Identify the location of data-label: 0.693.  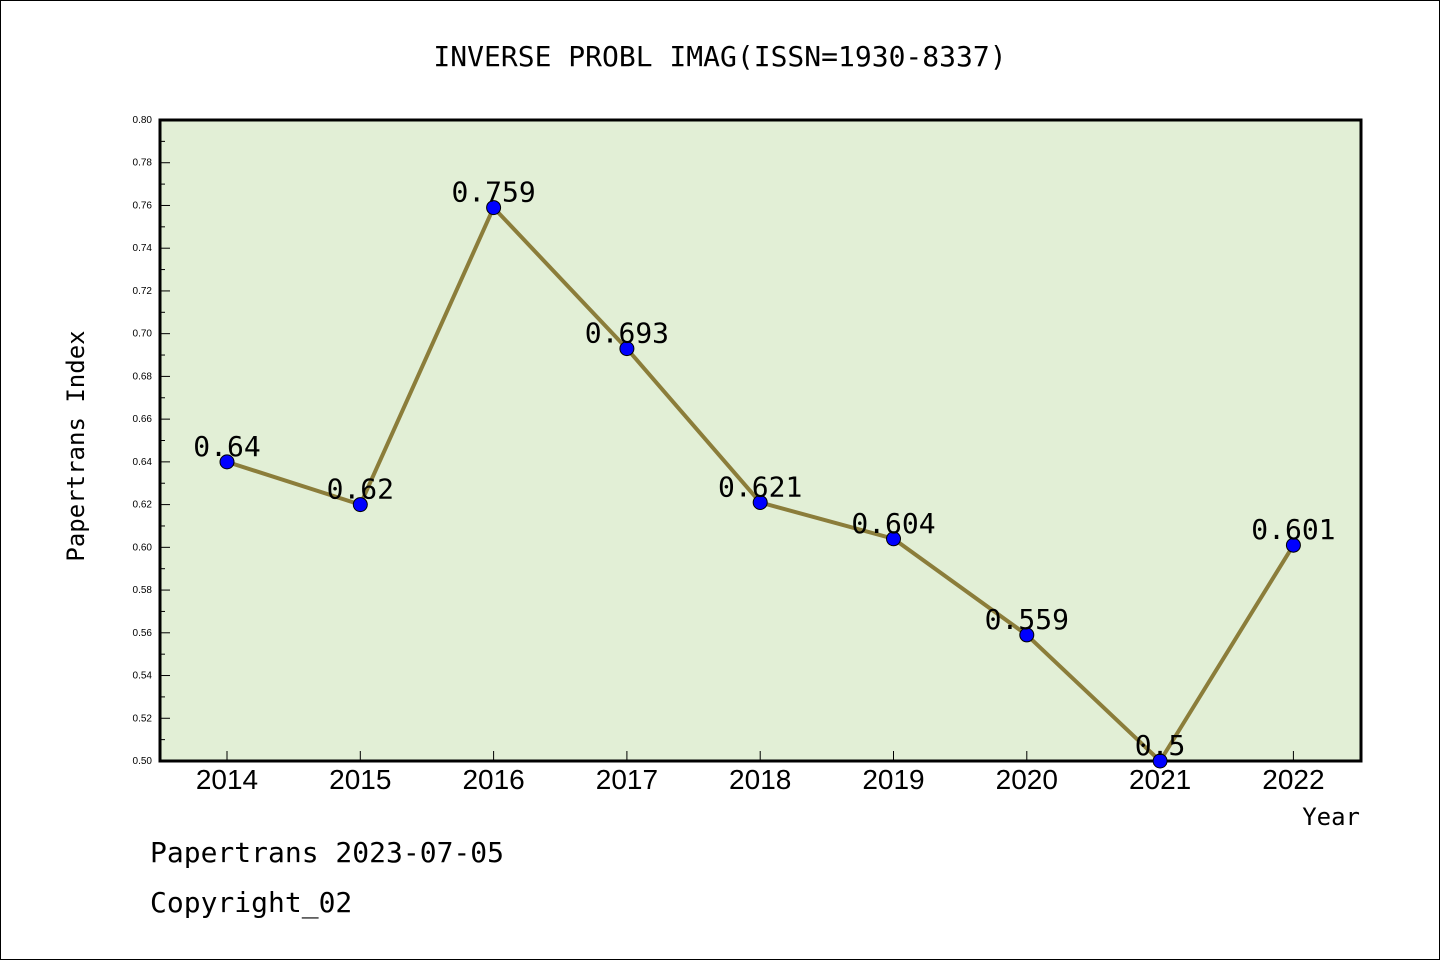
(627, 333).